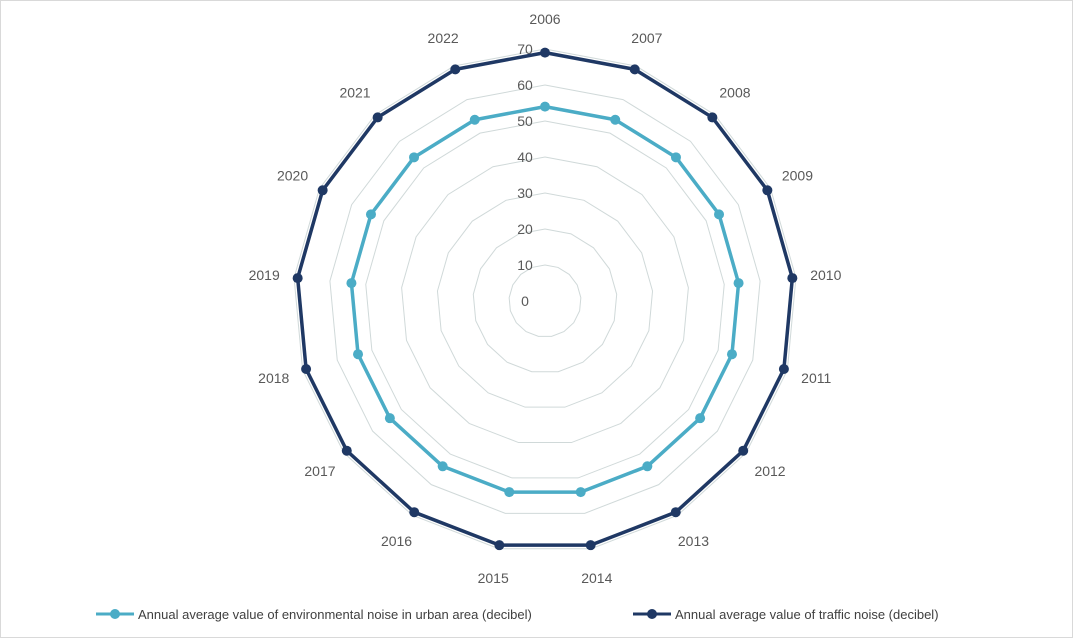  Describe the element at coordinates (264, 275) in the screenshot. I see `category-label-2019: 2019` at that location.